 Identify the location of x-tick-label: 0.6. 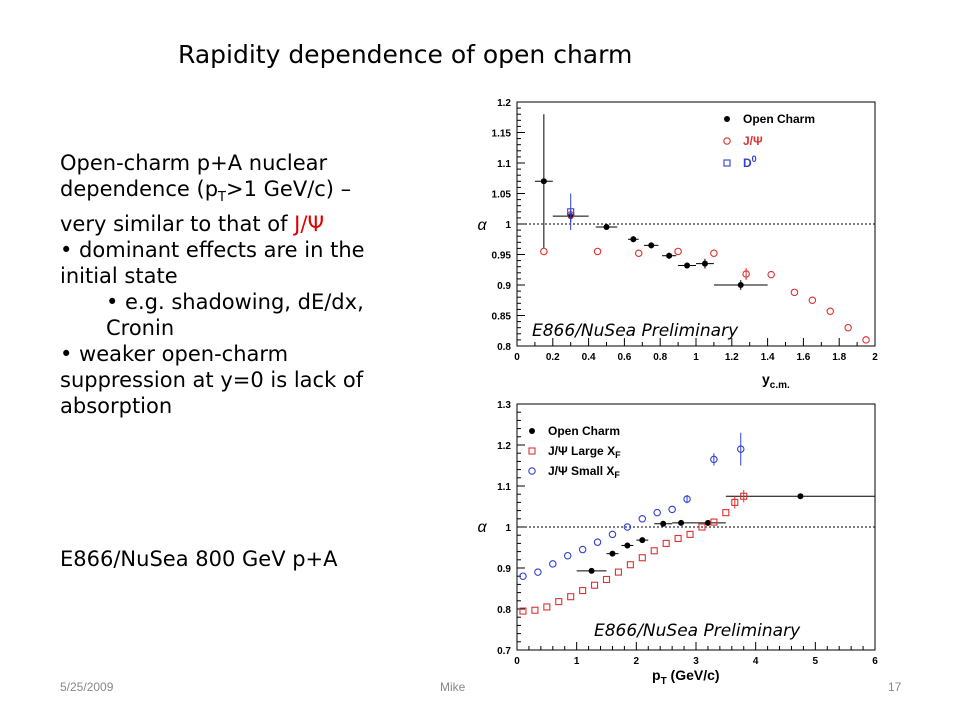
(624, 357).